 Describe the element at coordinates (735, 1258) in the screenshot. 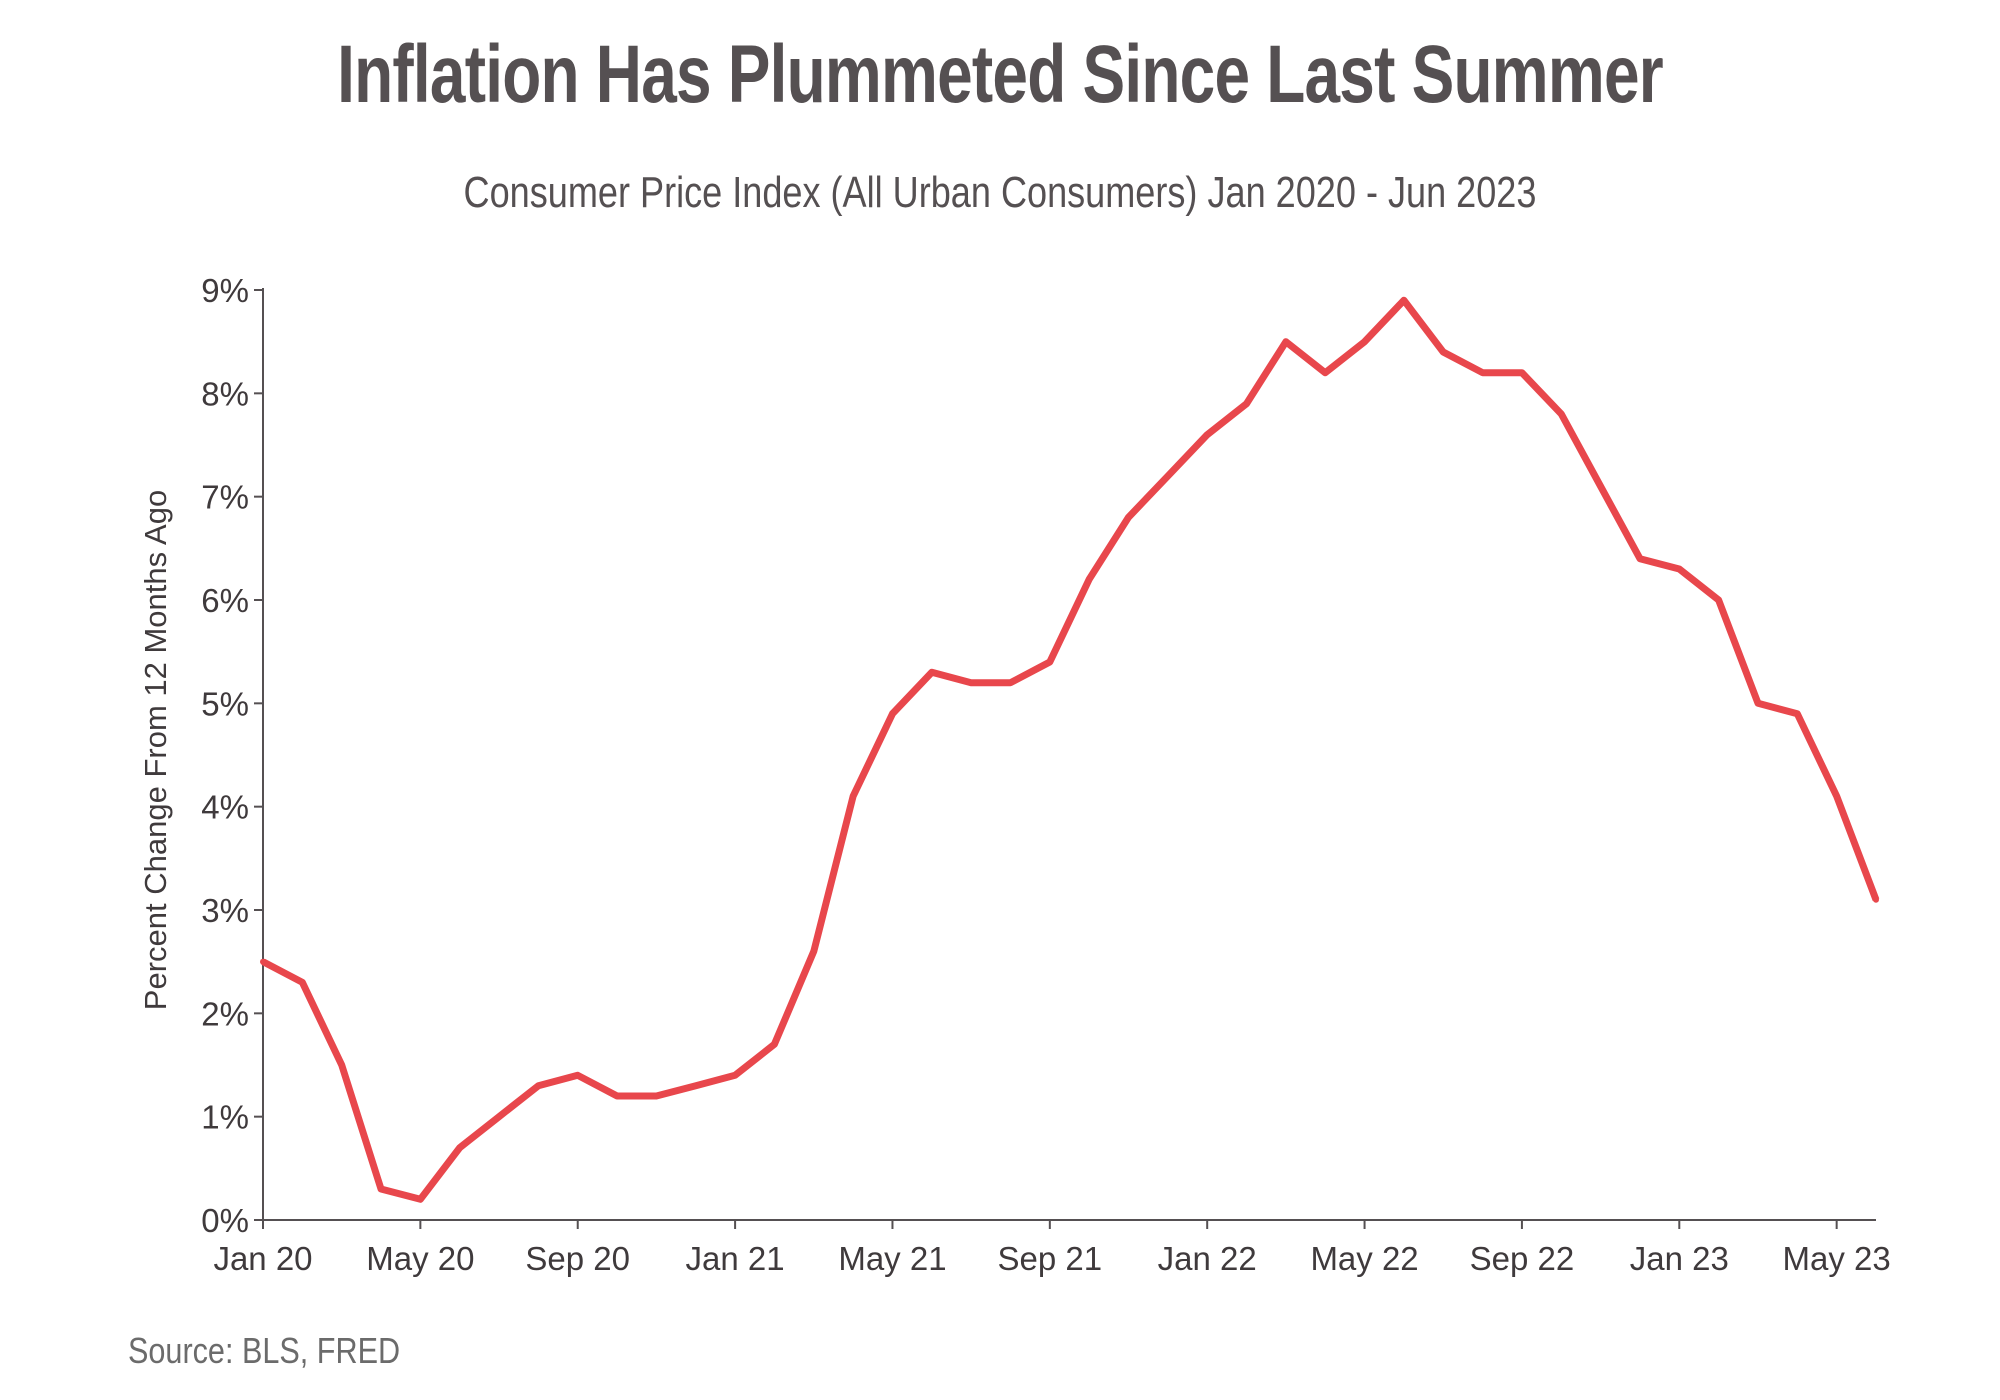

I see `x-tick-label: Jan 21` at that location.